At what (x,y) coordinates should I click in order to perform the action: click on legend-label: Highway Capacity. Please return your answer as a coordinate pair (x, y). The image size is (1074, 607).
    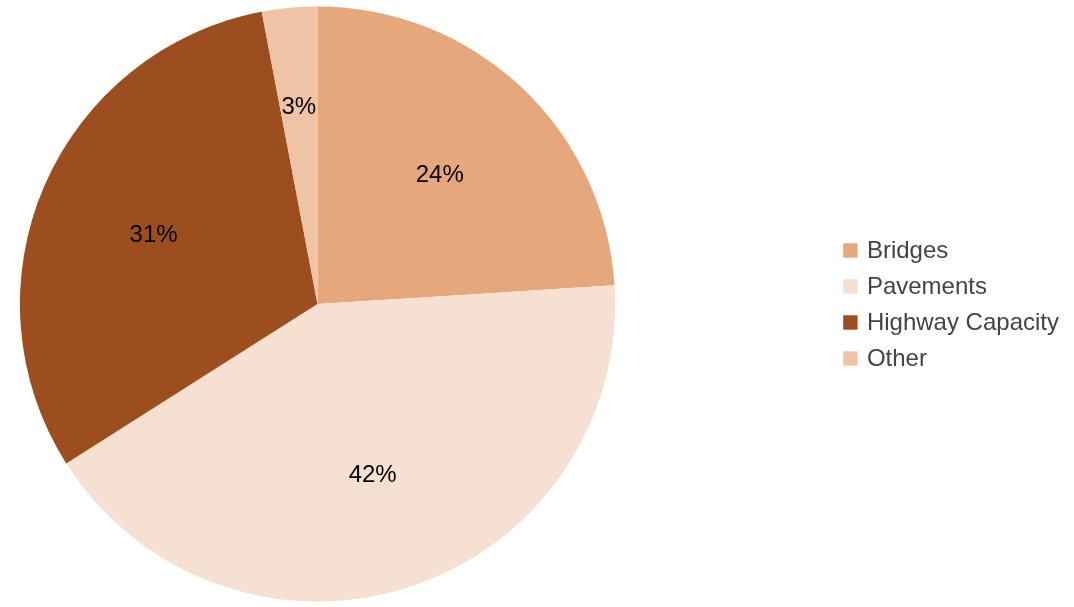
    Looking at the image, I should click on (962, 321).